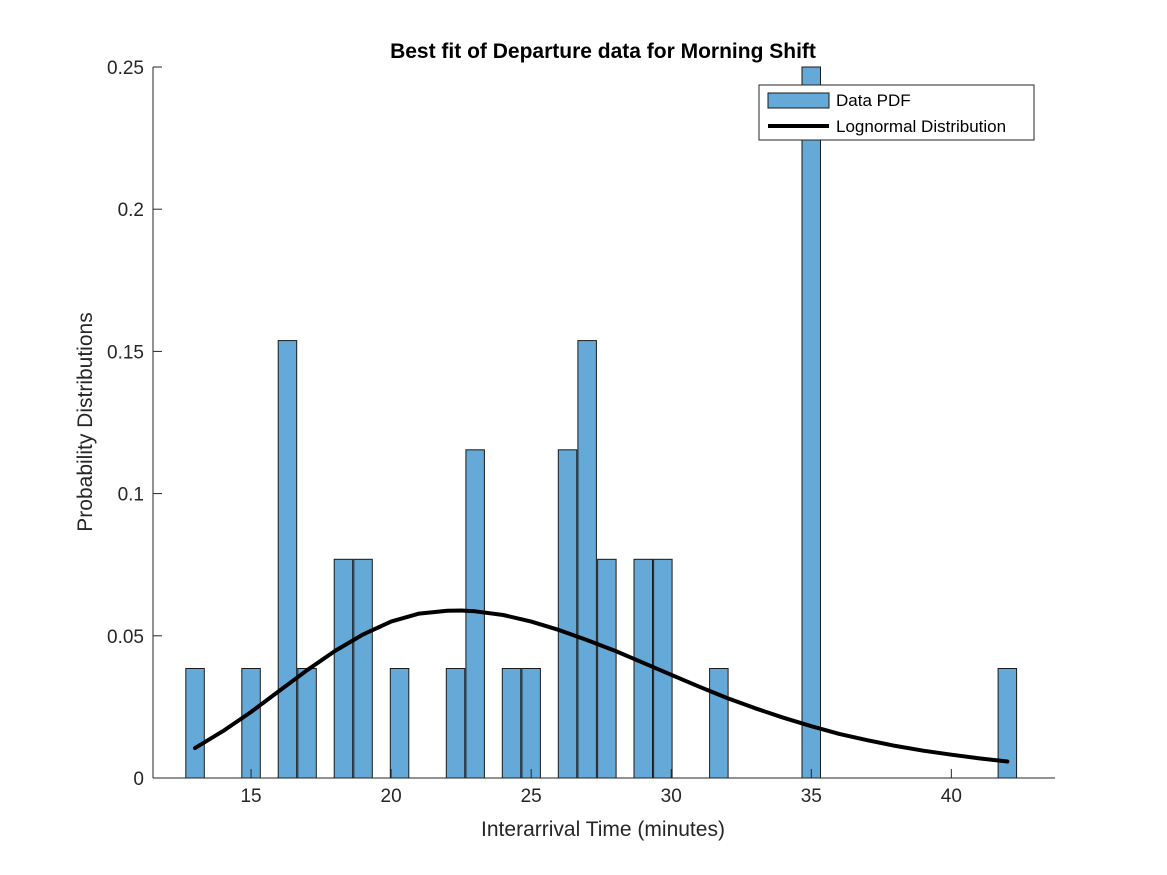 The width and height of the screenshot is (1167, 875). I want to click on x-tick-label: 40, so click(951, 796).